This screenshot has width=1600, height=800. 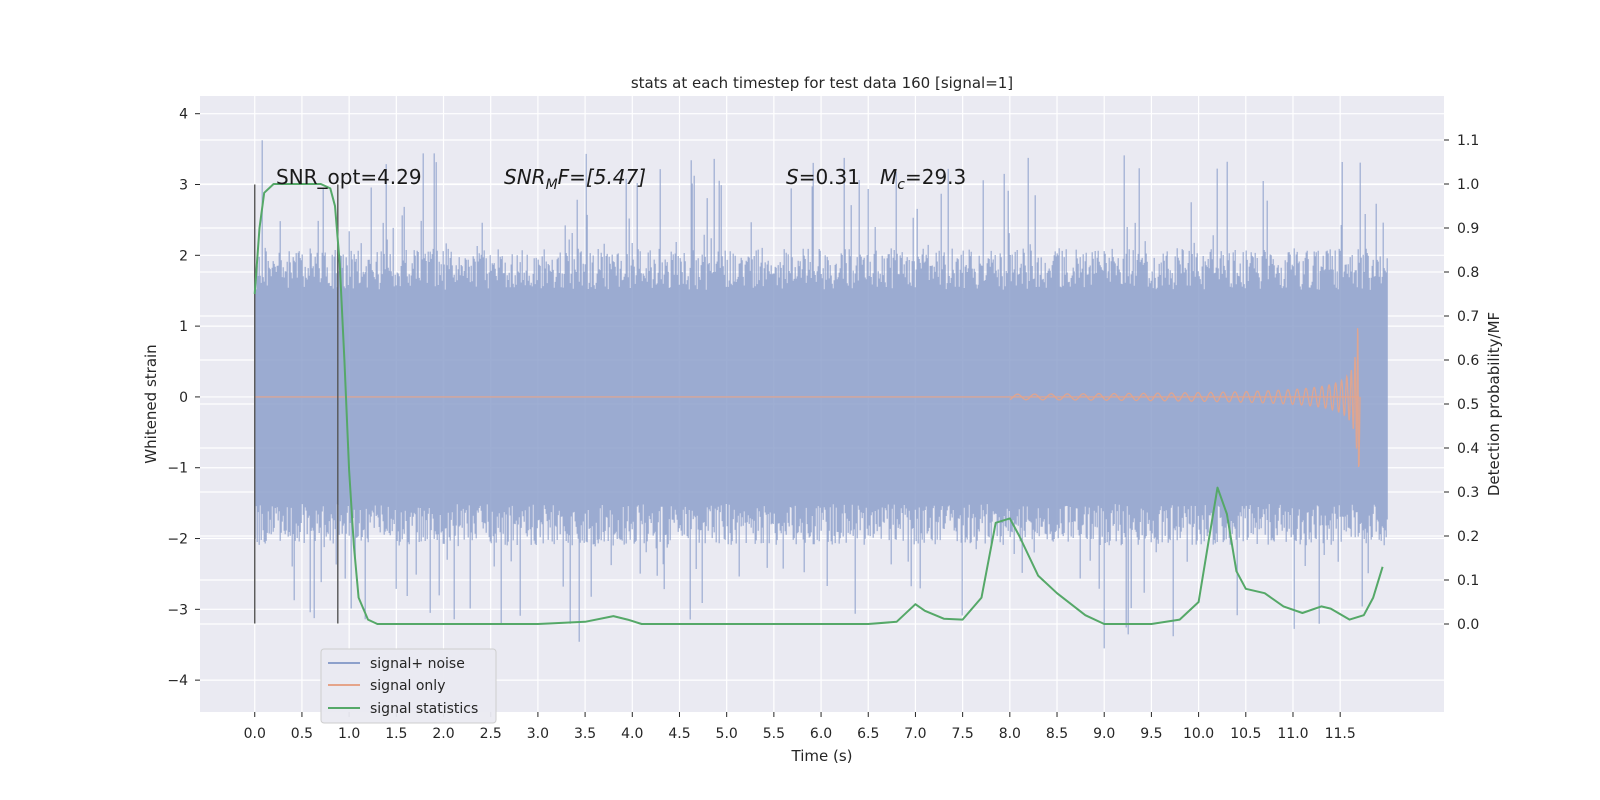 I want to click on x-tick-label: 11.5, so click(x=1340, y=734).